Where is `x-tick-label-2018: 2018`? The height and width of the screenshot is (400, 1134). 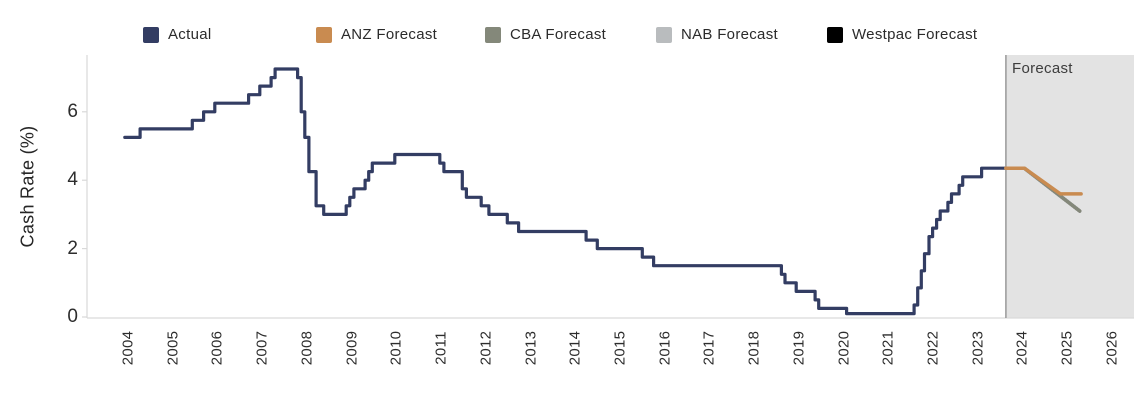
x-tick-label-2018: 2018 is located at coordinates (754, 348).